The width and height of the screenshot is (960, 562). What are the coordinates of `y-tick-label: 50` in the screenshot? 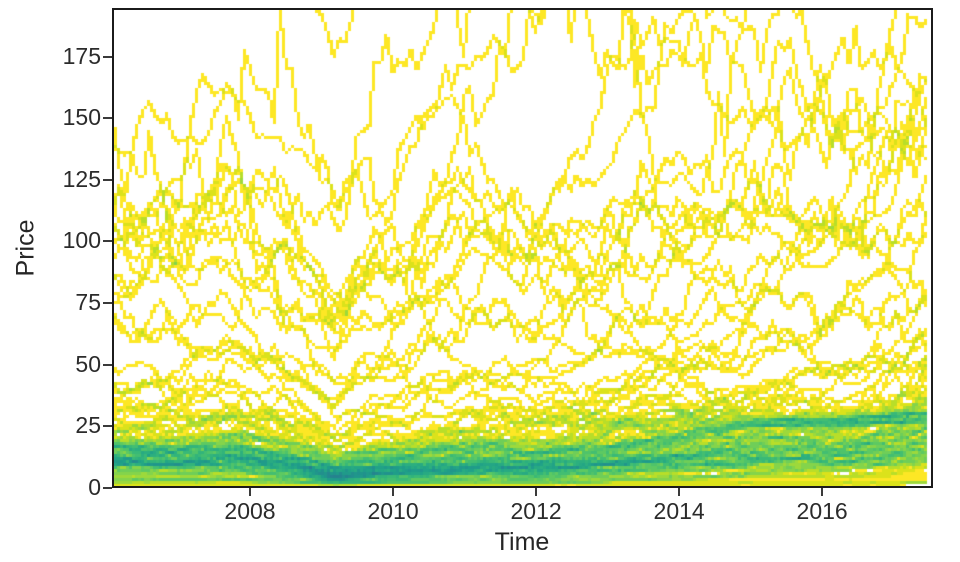 It's located at (88, 363).